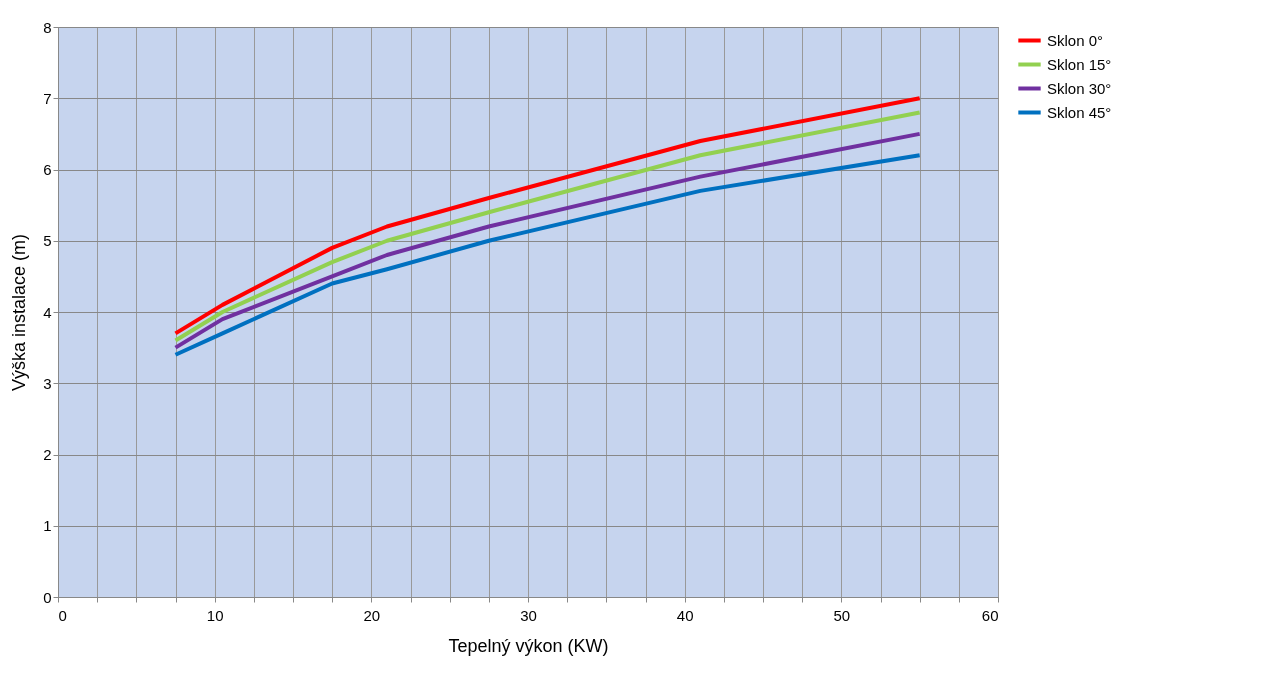  Describe the element at coordinates (1075, 40) in the screenshot. I see `legend-label: Sklon 0°` at that location.